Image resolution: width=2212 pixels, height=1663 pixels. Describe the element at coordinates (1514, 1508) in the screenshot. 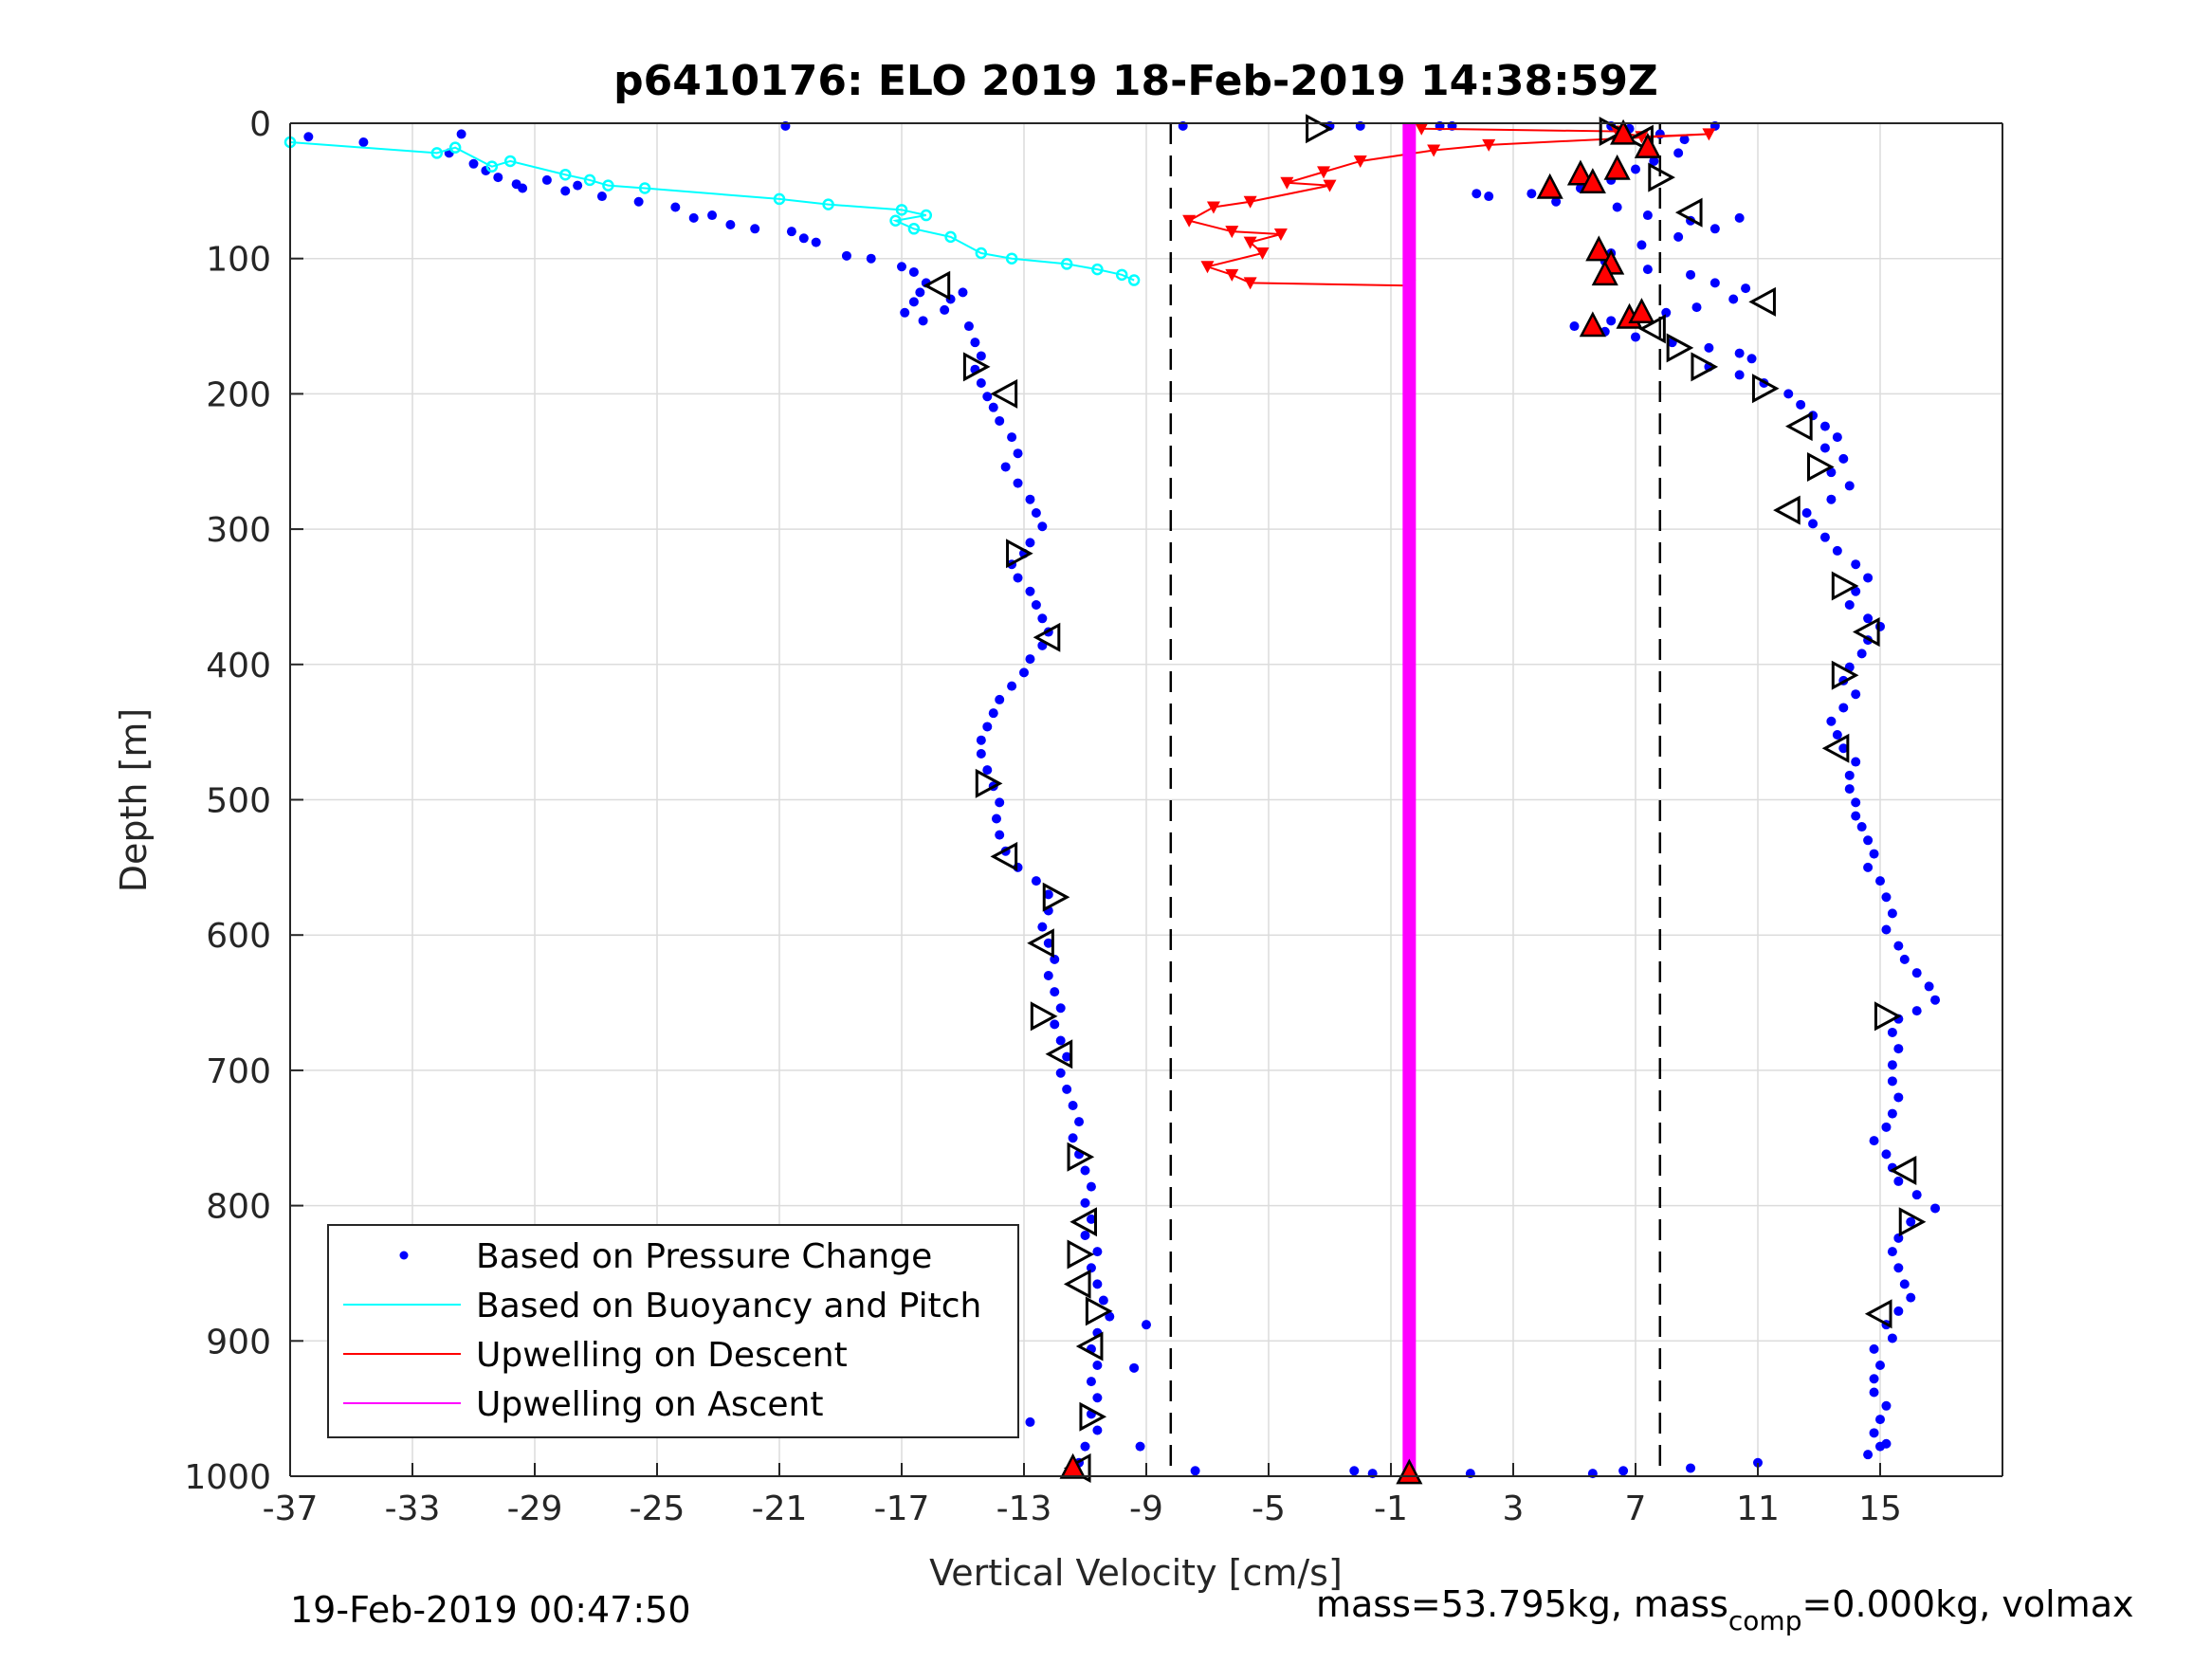

I see `x-tick-label: 3` at that location.